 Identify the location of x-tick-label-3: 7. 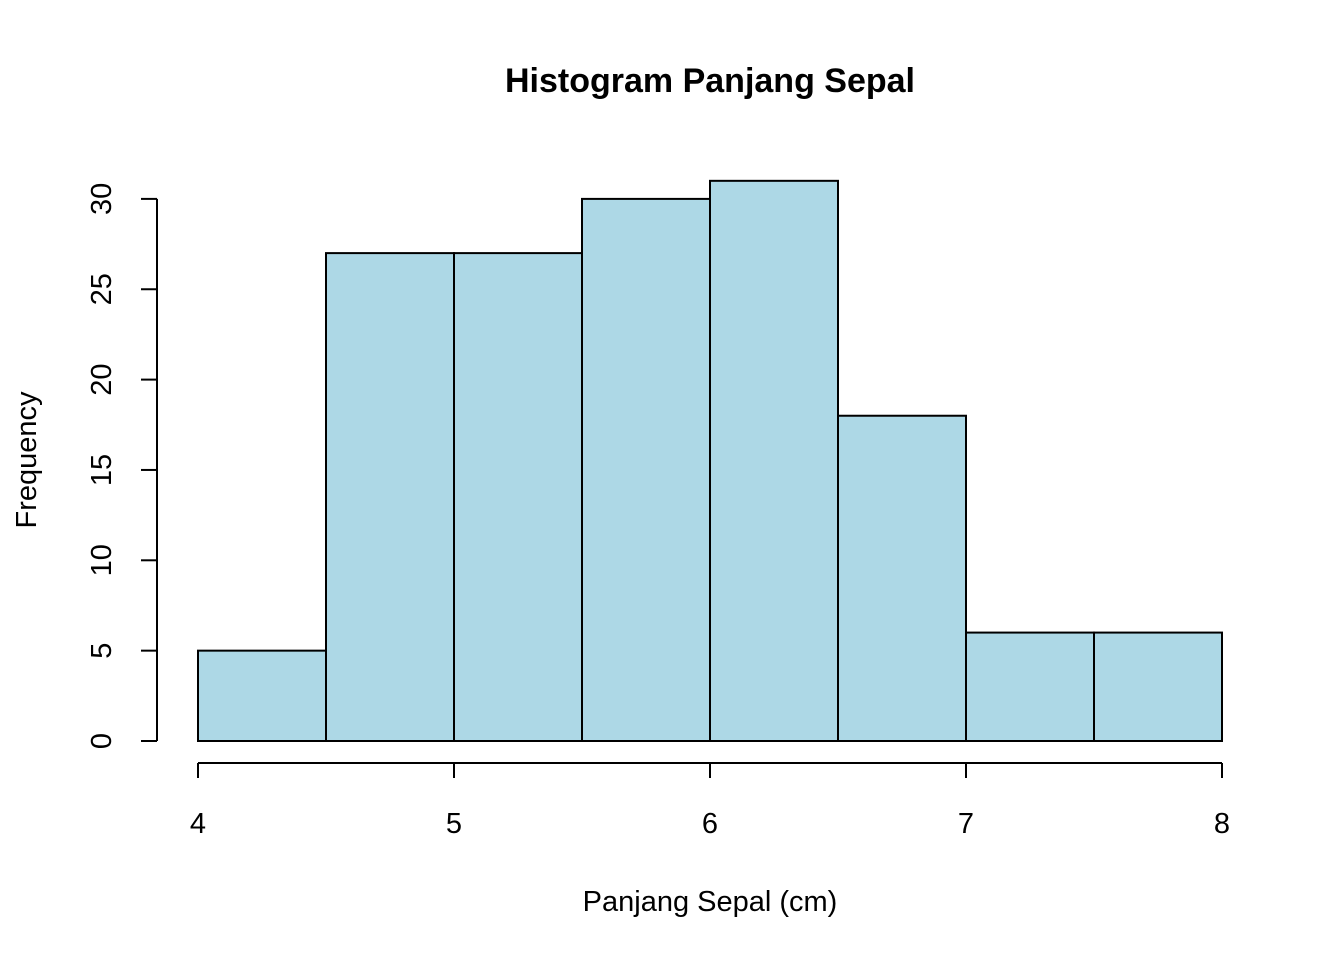
(966, 824).